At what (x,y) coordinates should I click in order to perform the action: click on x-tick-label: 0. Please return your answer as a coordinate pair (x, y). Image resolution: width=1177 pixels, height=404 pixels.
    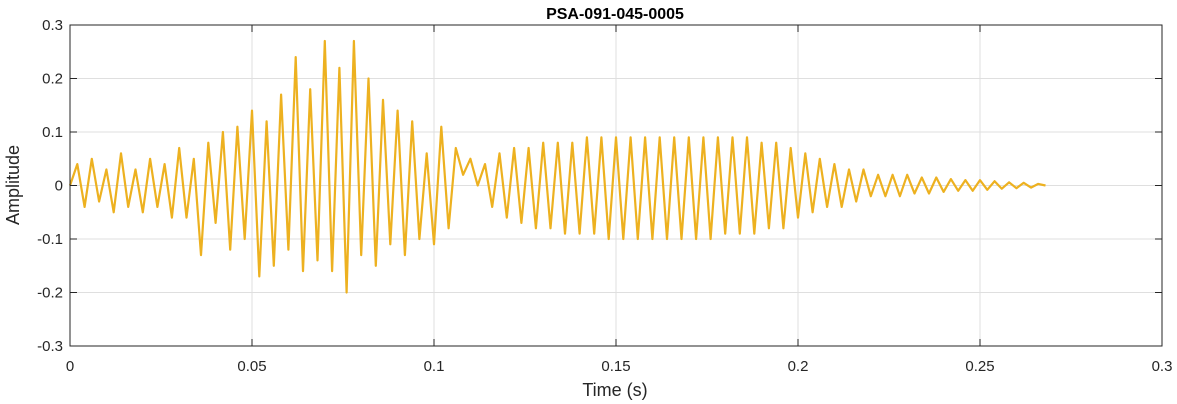
    Looking at the image, I should click on (70, 366).